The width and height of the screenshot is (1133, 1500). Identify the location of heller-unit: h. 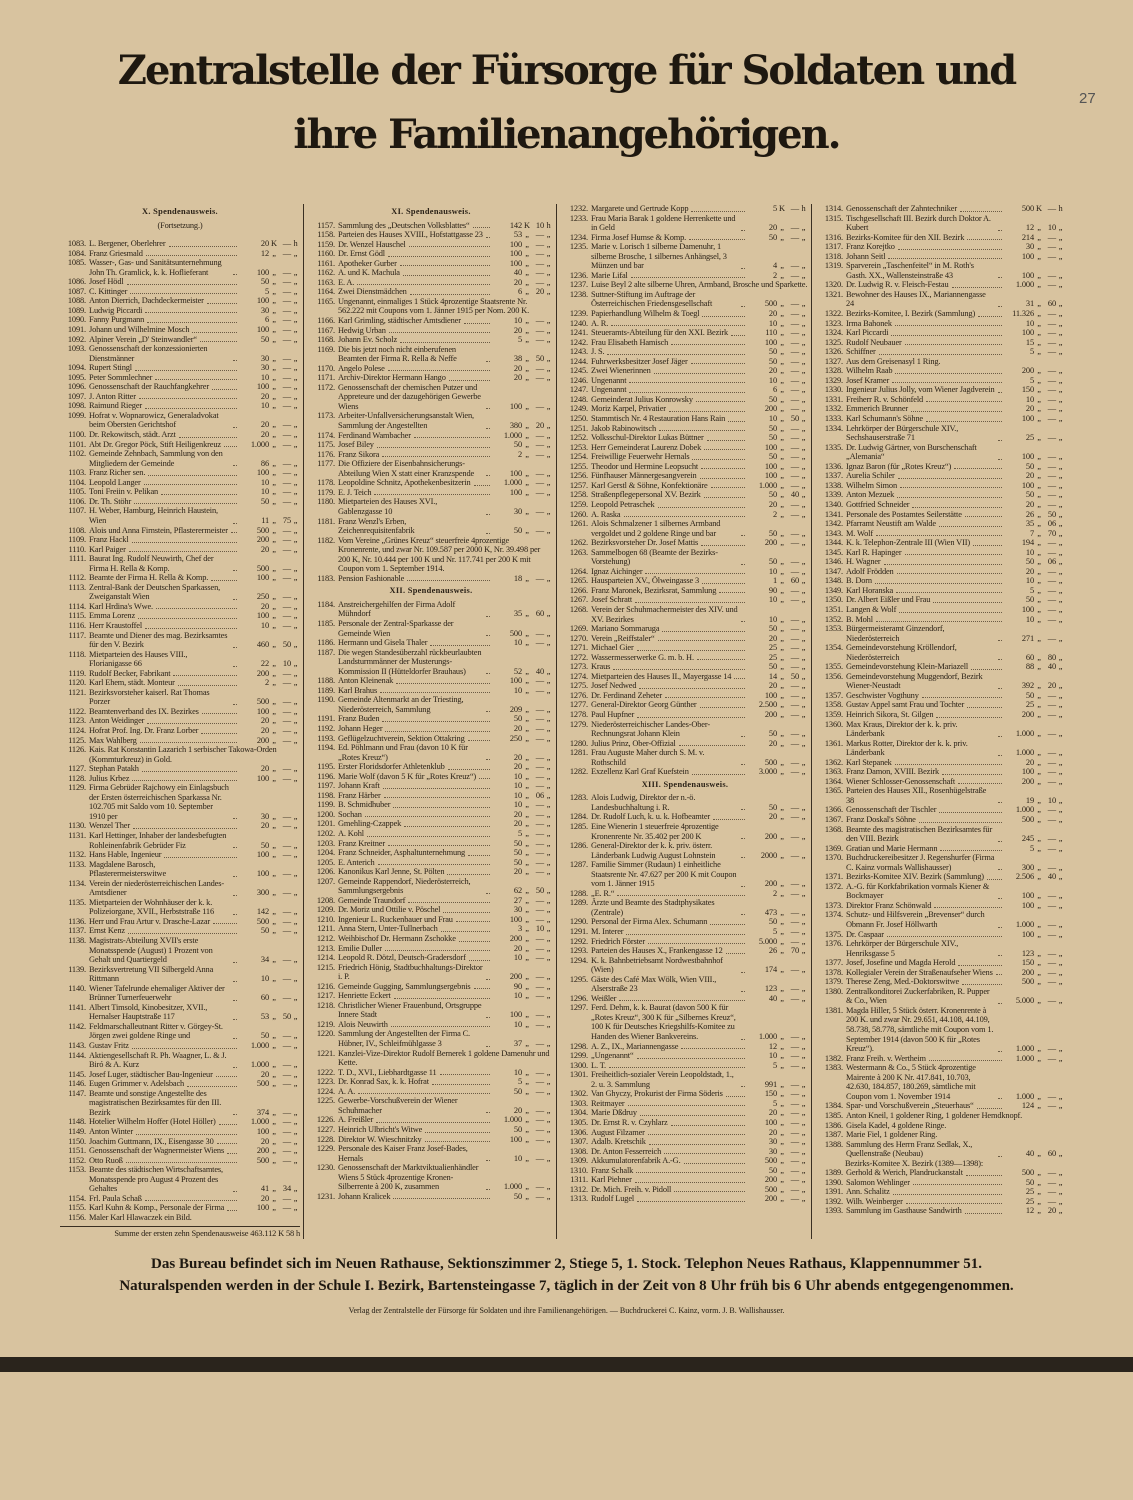
(295, 244).